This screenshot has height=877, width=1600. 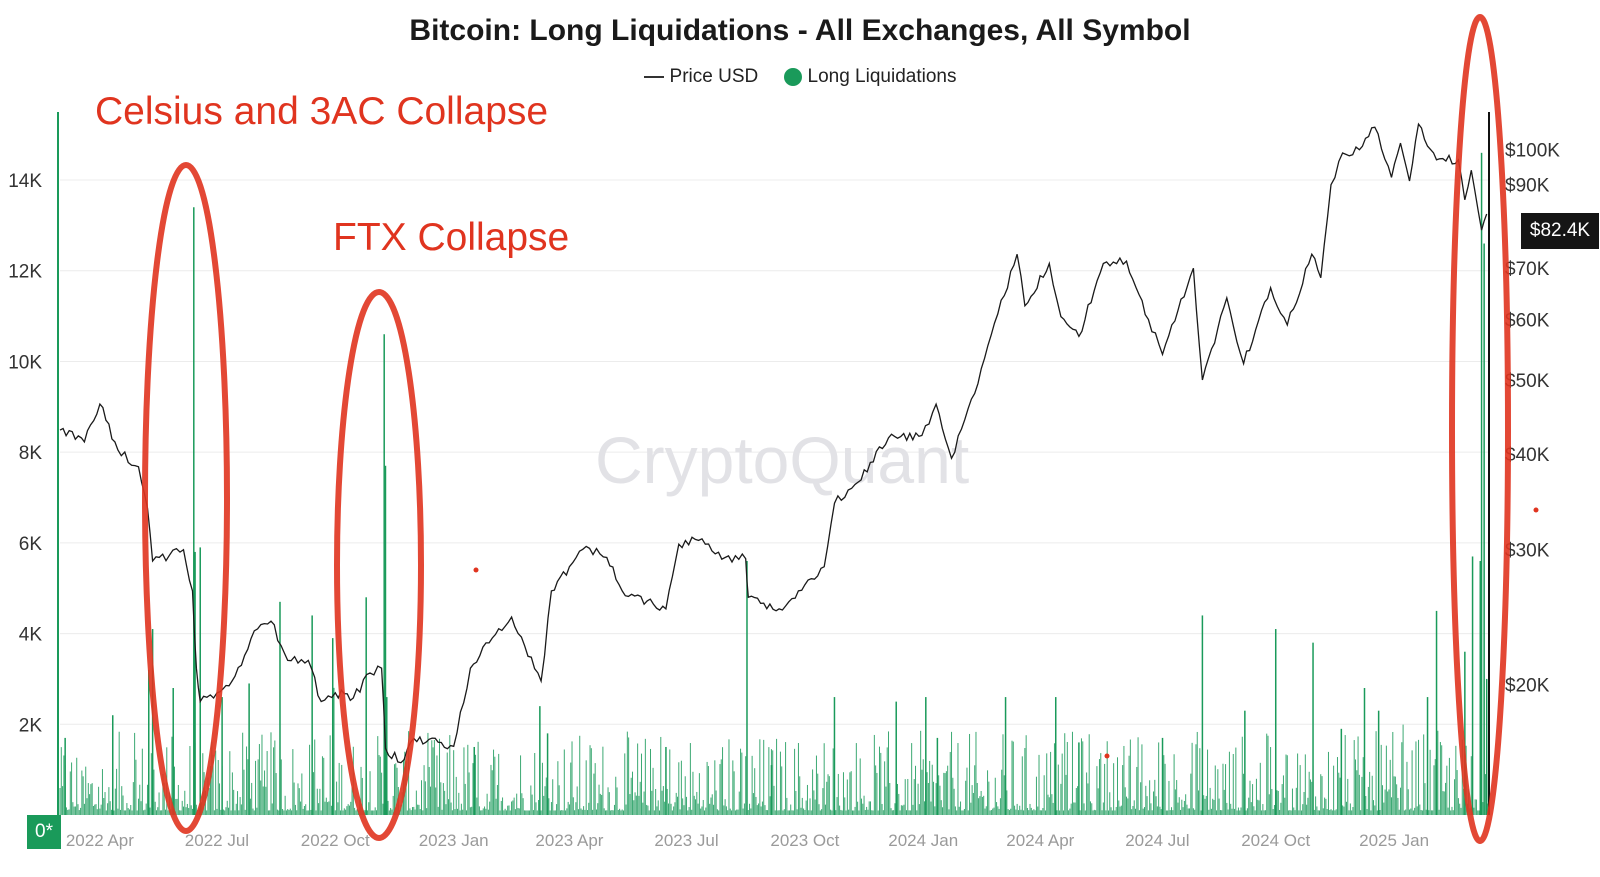 I want to click on y-left-tick-label: 4K, so click(x=31, y=635).